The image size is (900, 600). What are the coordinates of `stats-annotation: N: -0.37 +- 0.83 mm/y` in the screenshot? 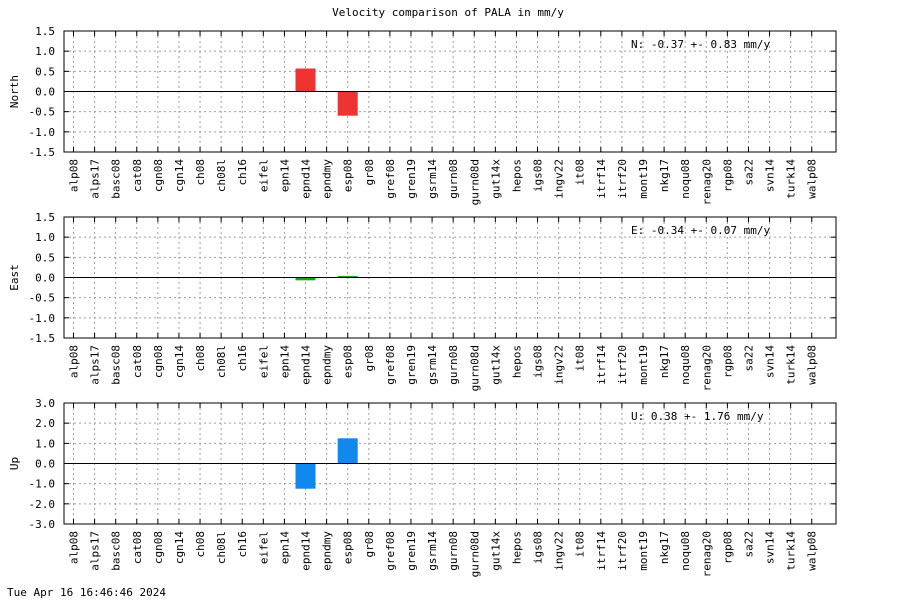 It's located at (700, 44).